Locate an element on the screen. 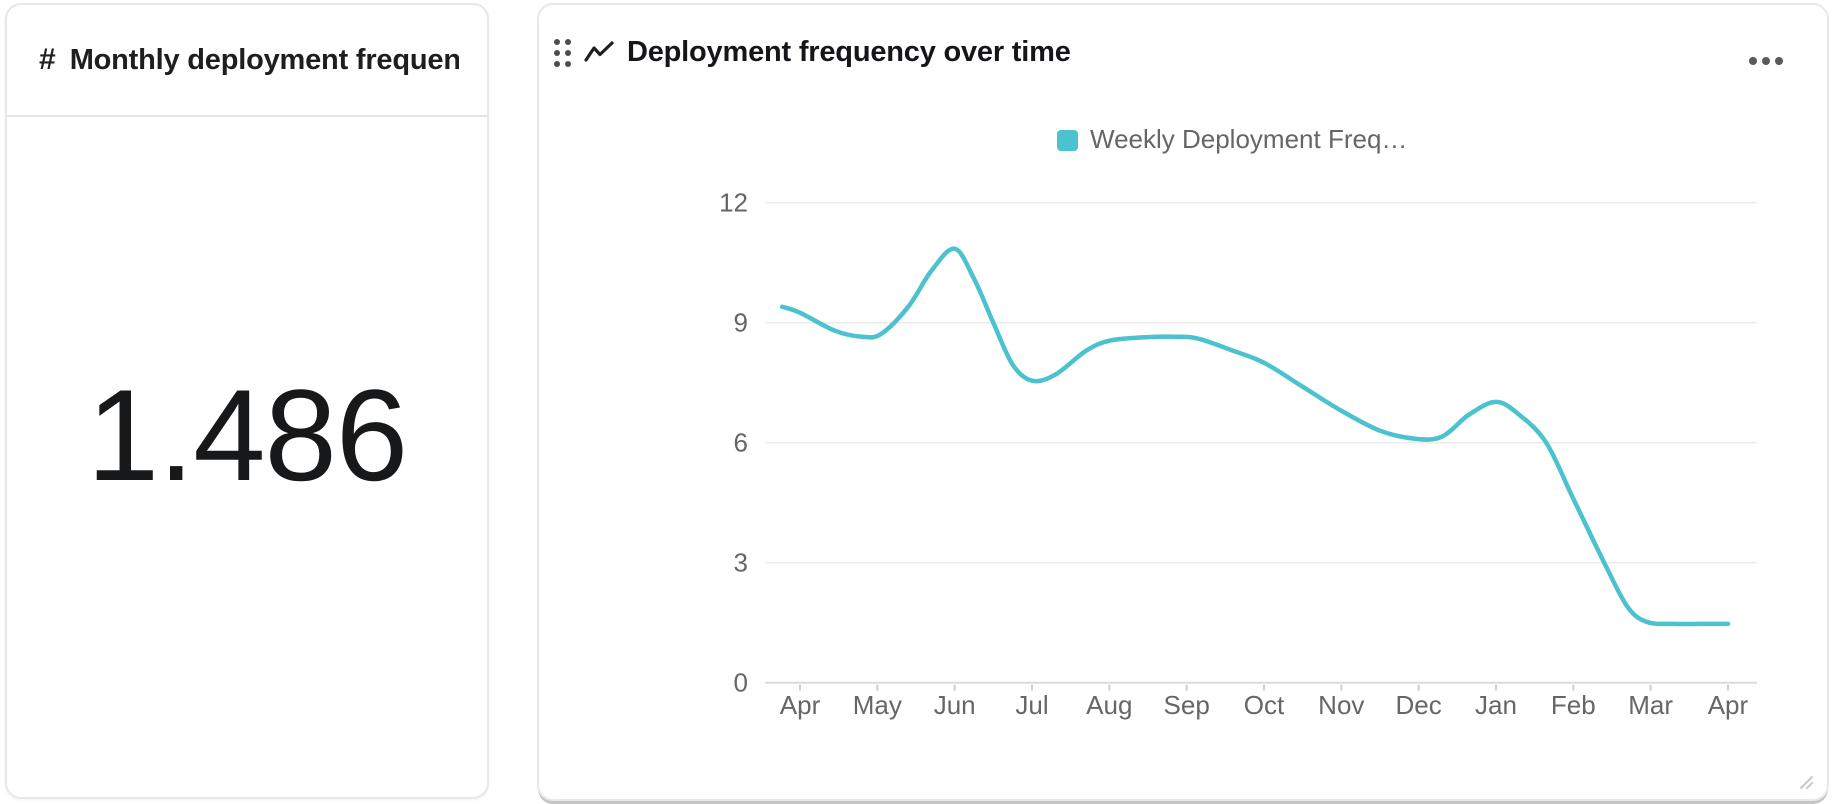  x-axis-label: Dec is located at coordinates (1419, 705).